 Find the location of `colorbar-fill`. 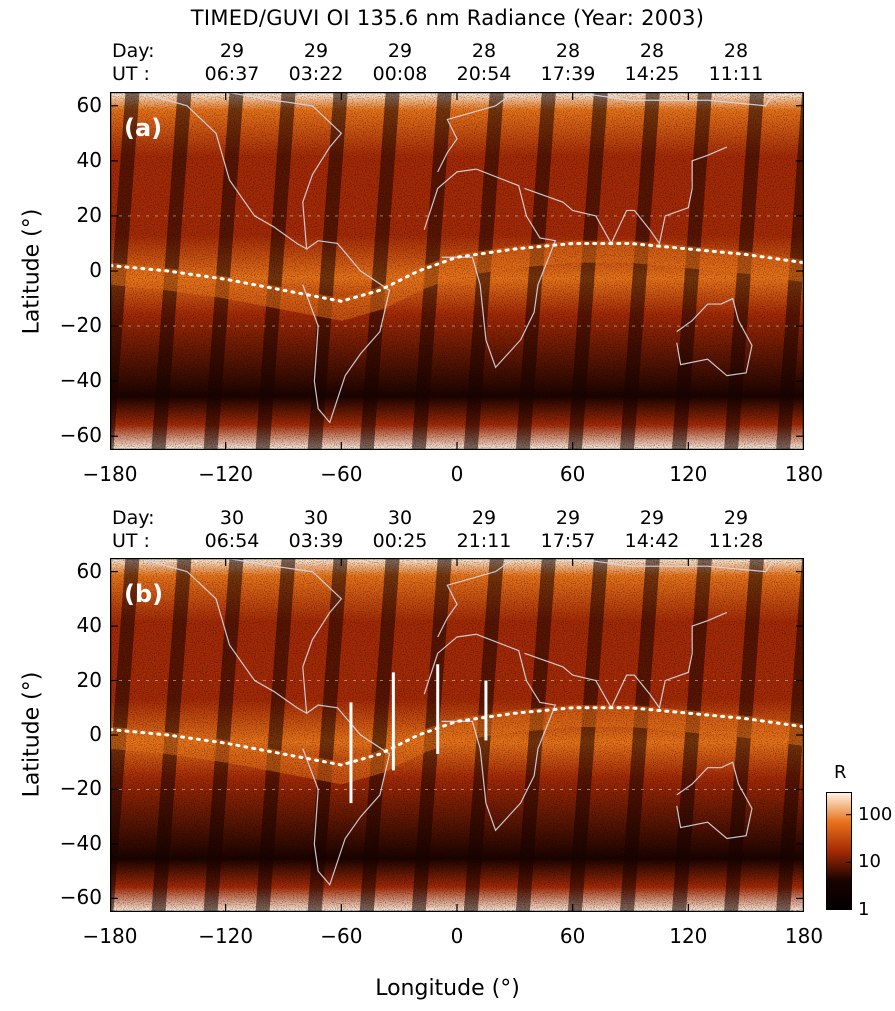

colorbar-fill is located at coordinates (839, 851).